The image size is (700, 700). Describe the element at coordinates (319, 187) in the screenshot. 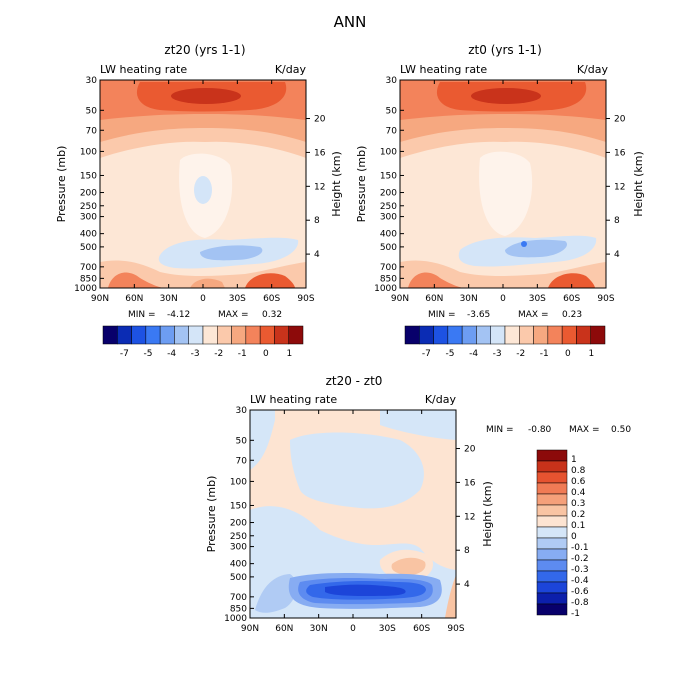

I see `y-right-tick-label: 12` at that location.